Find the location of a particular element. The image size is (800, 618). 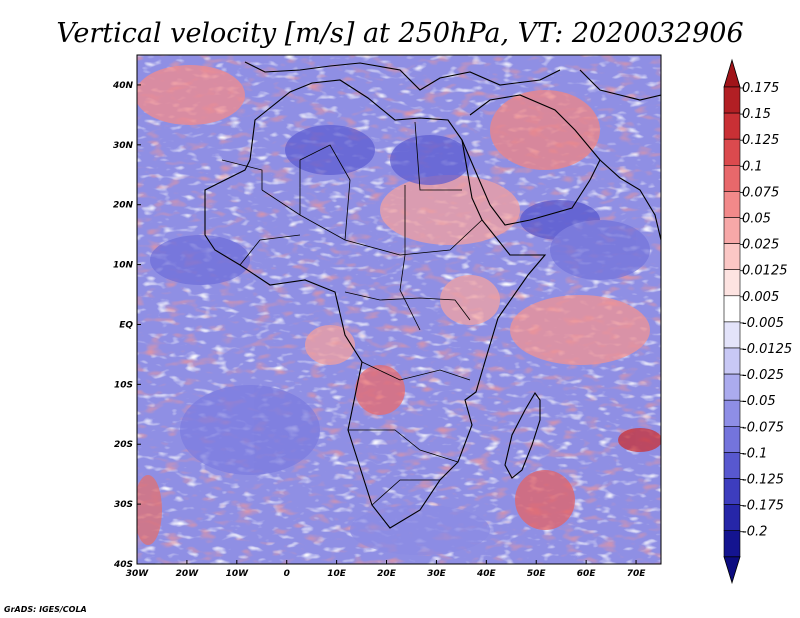

colorbar-label: 0.05 is located at coordinates (756, 219).